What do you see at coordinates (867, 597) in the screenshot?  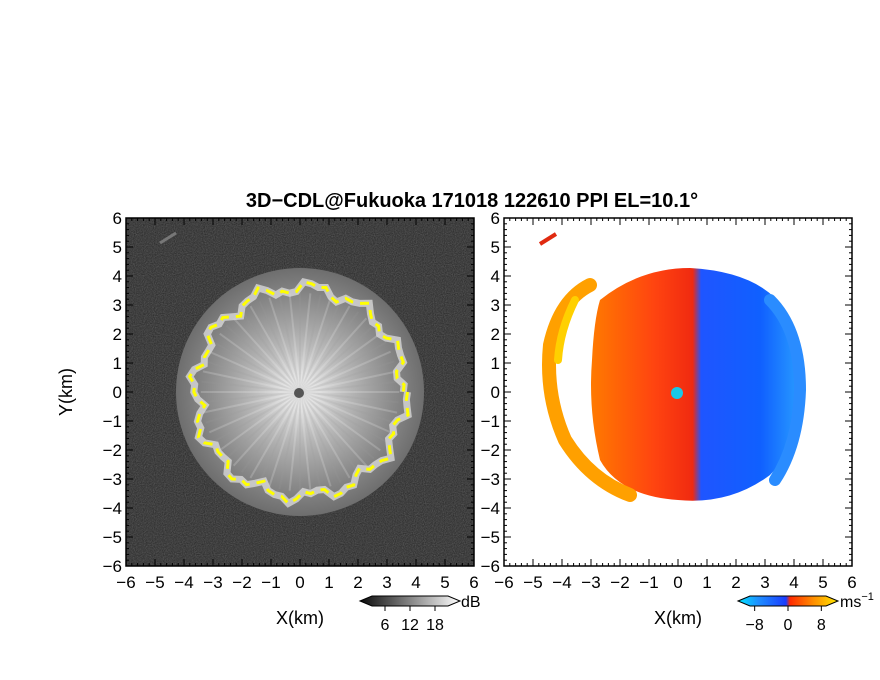 I see `velocity-colorbar-unit-exp: −1` at bounding box center [867, 597].